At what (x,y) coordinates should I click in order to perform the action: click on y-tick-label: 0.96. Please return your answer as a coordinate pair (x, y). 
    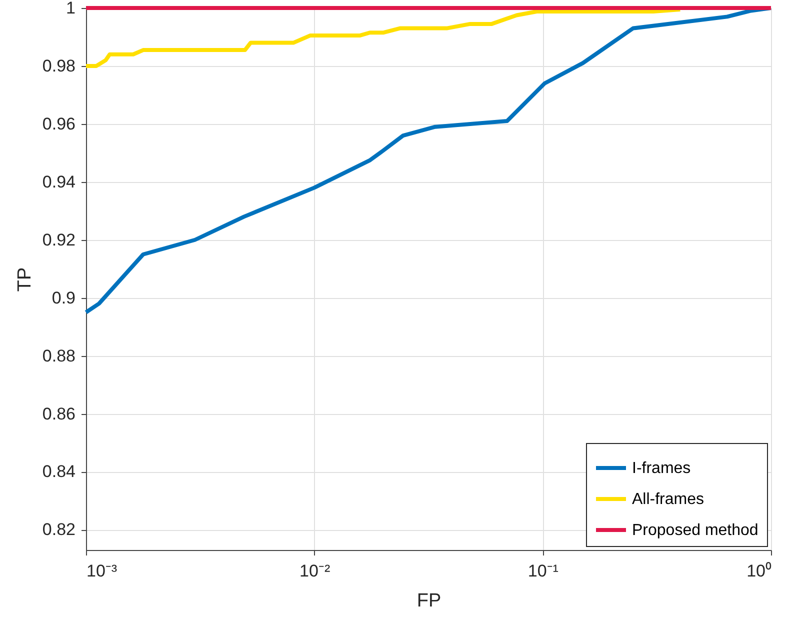
    Looking at the image, I should click on (59, 124).